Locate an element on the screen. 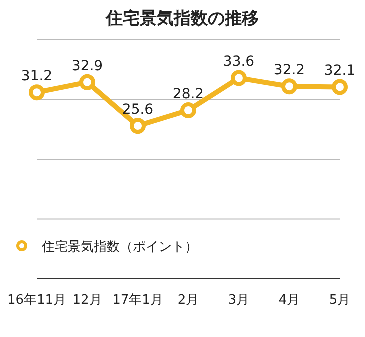  x-tick-label: 16年11月 is located at coordinates (37, 300).